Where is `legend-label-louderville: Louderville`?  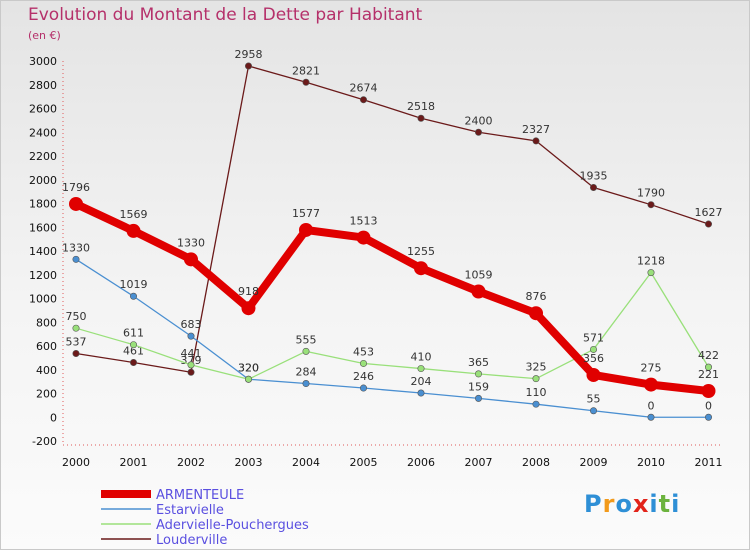 legend-label-louderville: Louderville is located at coordinates (191, 540).